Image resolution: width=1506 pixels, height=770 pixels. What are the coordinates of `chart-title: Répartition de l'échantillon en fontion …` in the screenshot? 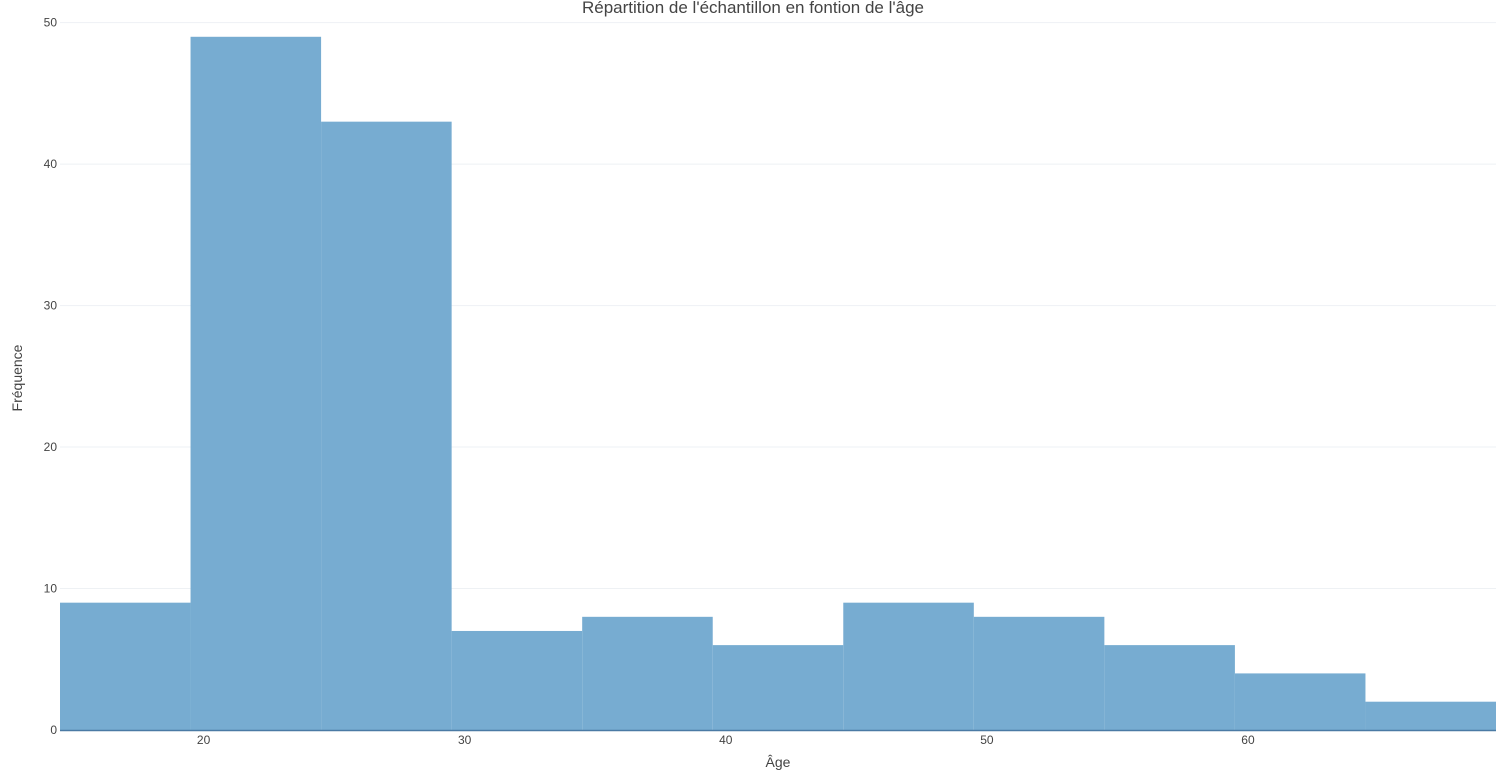 It's located at (753, 8).